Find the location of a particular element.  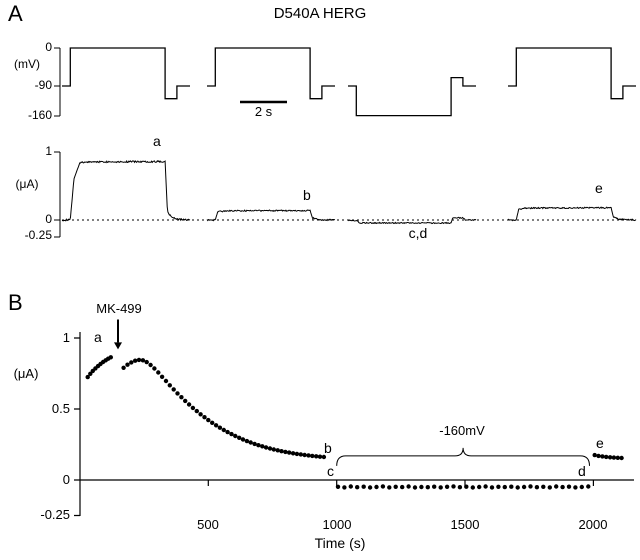

voltage-tick-minus90: -90 is located at coordinates (43, 85).